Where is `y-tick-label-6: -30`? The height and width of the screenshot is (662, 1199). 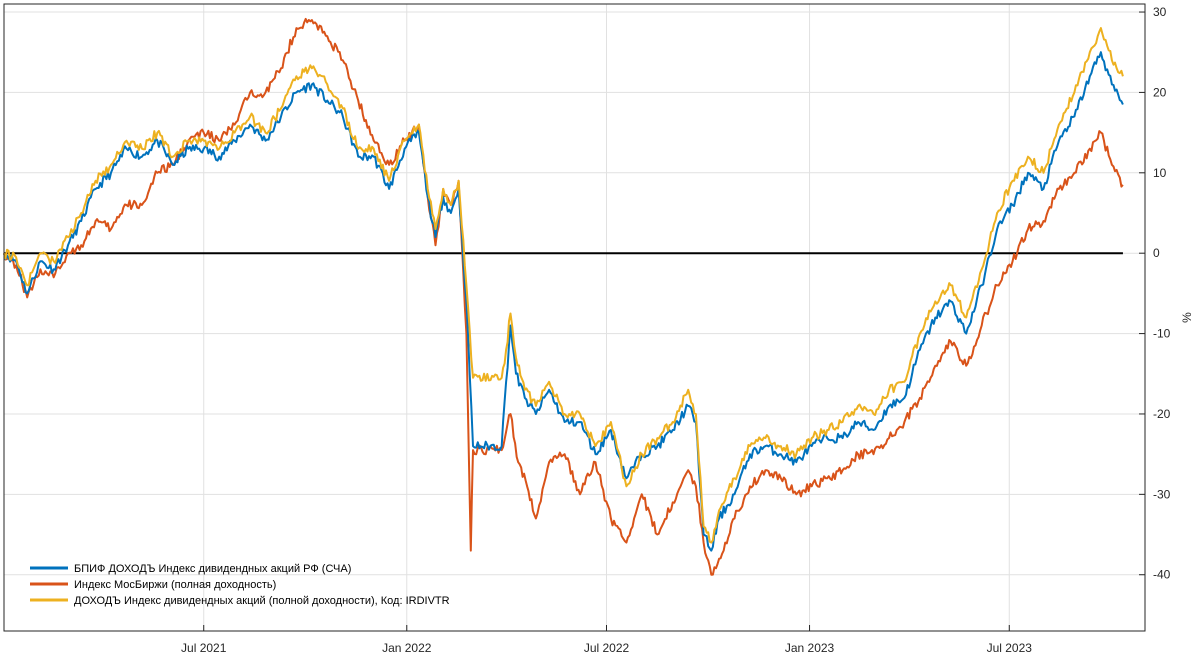
y-tick-label-6: -30 is located at coordinates (1162, 494).